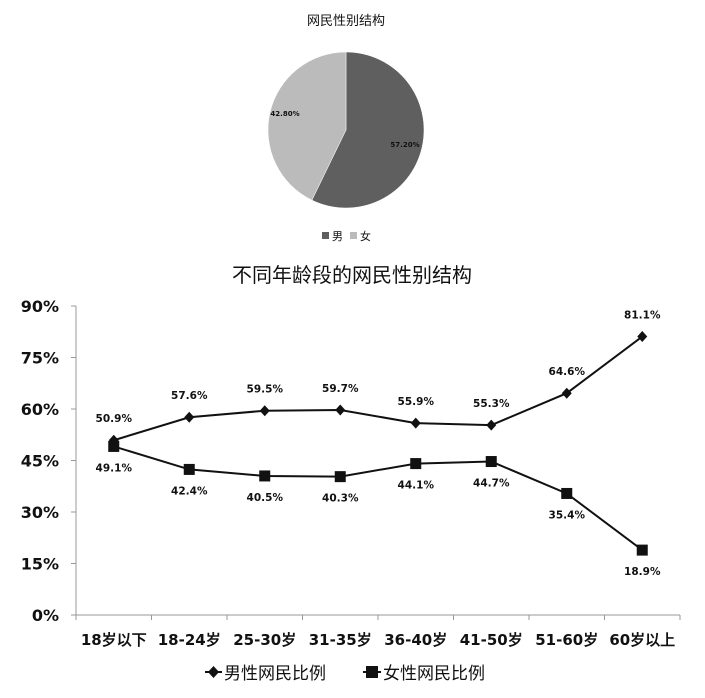 This screenshot has height=698, width=705. I want to click on data-label: 57.6%, so click(189, 396).